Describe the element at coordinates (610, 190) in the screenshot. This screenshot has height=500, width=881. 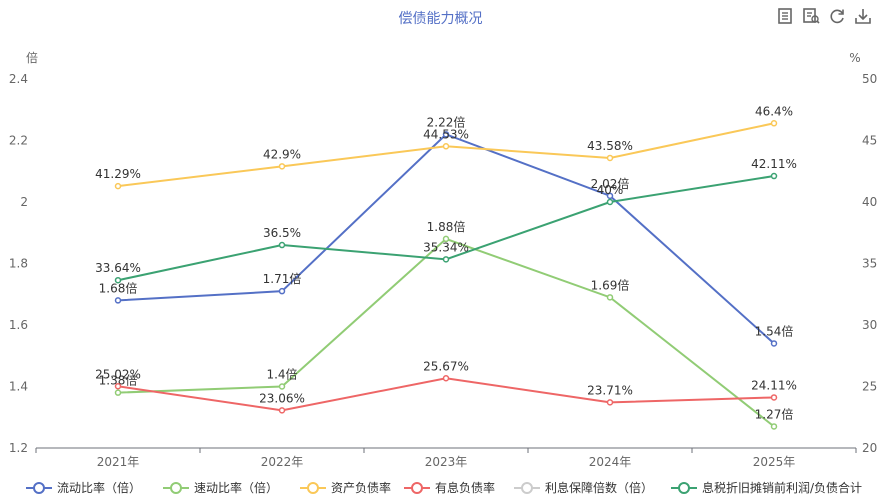
I see `data-label: 40%` at that location.